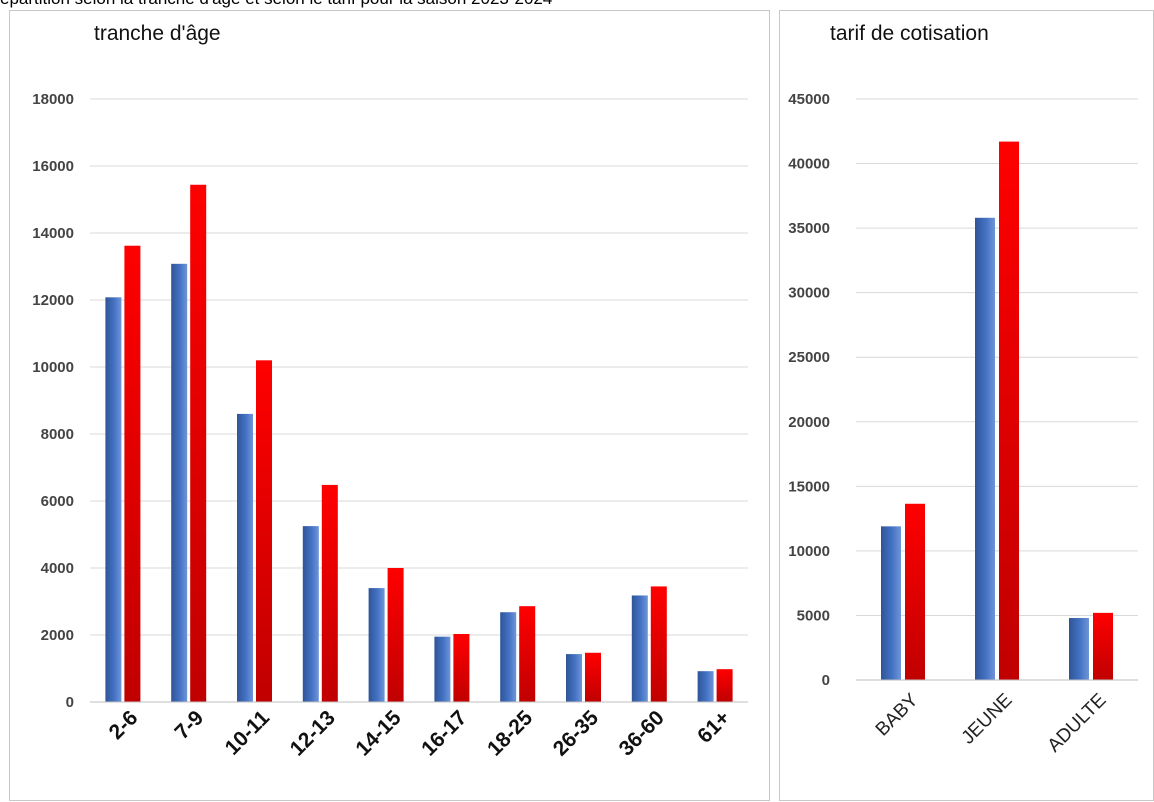  What do you see at coordinates (809, 357) in the screenshot?
I see `y-tick-label: 25000` at bounding box center [809, 357].